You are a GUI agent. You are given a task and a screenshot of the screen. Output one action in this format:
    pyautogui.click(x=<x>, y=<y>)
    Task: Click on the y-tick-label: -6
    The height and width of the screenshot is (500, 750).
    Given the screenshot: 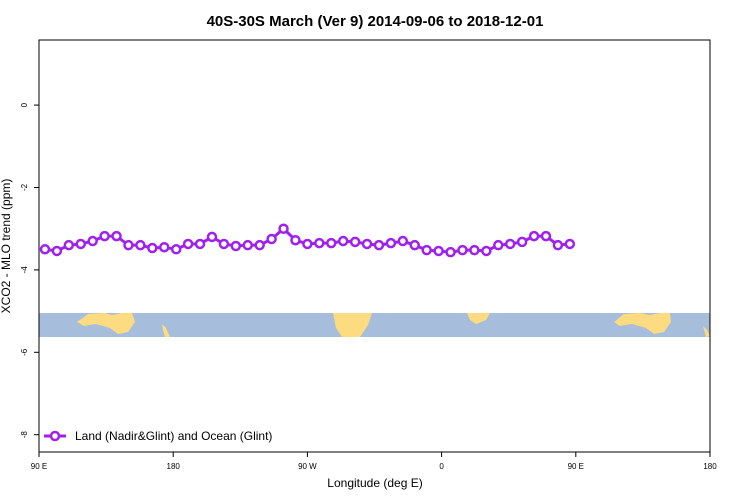 What is the action you would take?
    pyautogui.click(x=24, y=352)
    